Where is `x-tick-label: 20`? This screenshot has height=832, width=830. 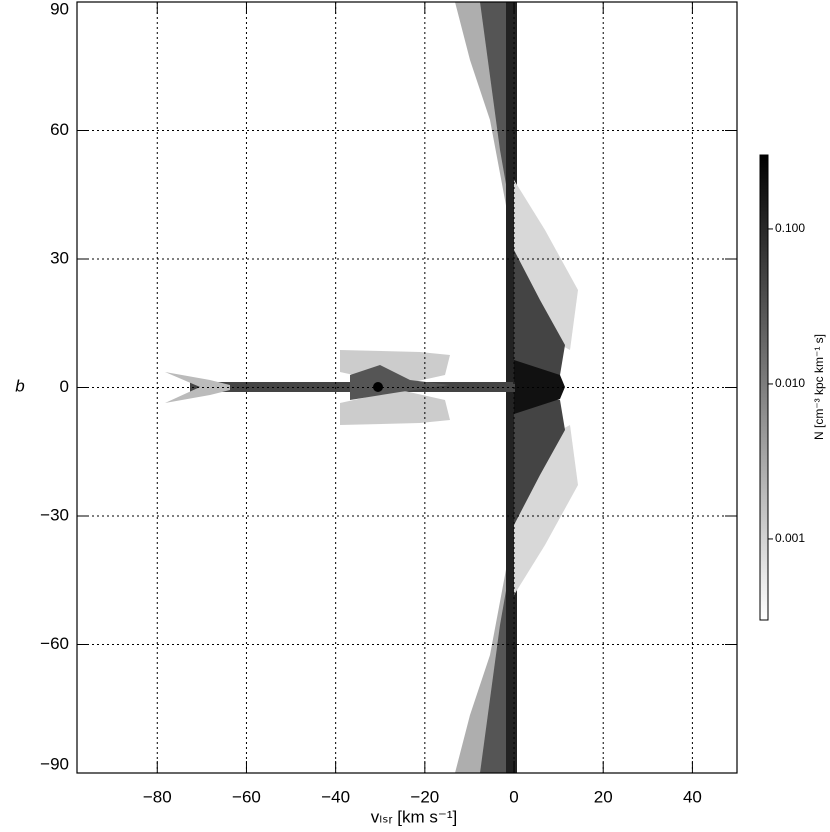 x-tick-label: 20 is located at coordinates (603, 796).